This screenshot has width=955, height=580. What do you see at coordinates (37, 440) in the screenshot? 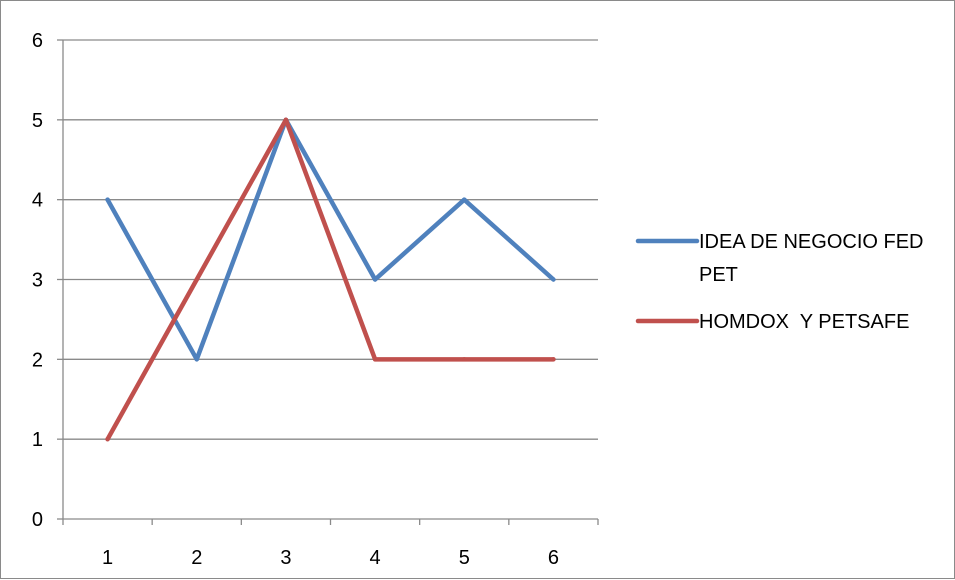
I see `y-tick-label-1: 1` at bounding box center [37, 440].